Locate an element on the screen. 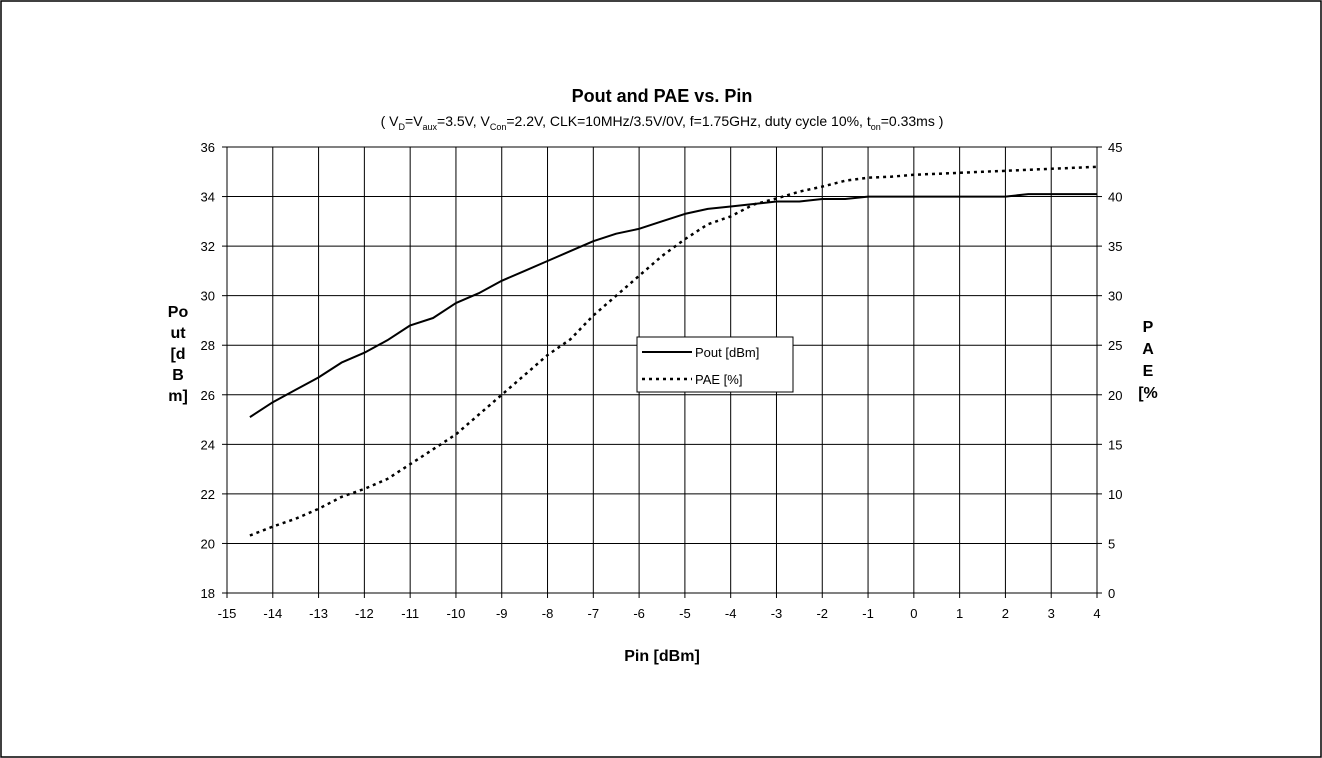 The height and width of the screenshot is (758, 1322). right-y-tick-label-2: 10 is located at coordinates (1115, 494).